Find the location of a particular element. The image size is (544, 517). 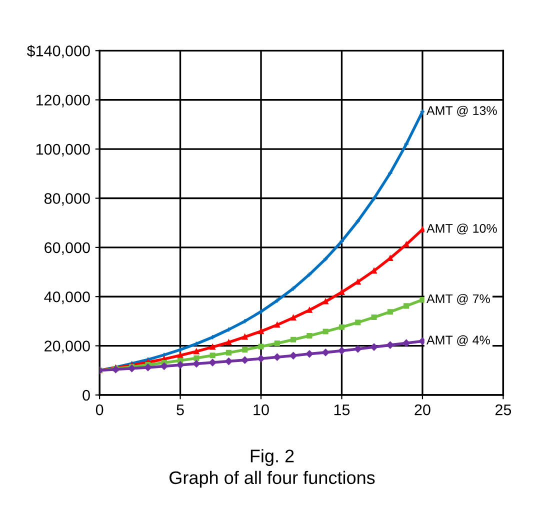

caption: Fig. 2 is located at coordinates (272, 457).